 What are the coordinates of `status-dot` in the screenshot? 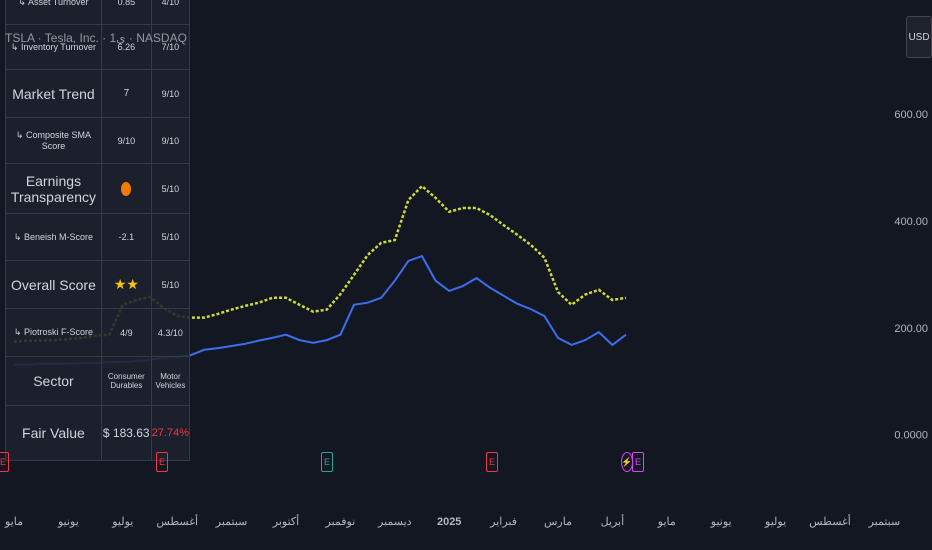 It's located at (126, 188).